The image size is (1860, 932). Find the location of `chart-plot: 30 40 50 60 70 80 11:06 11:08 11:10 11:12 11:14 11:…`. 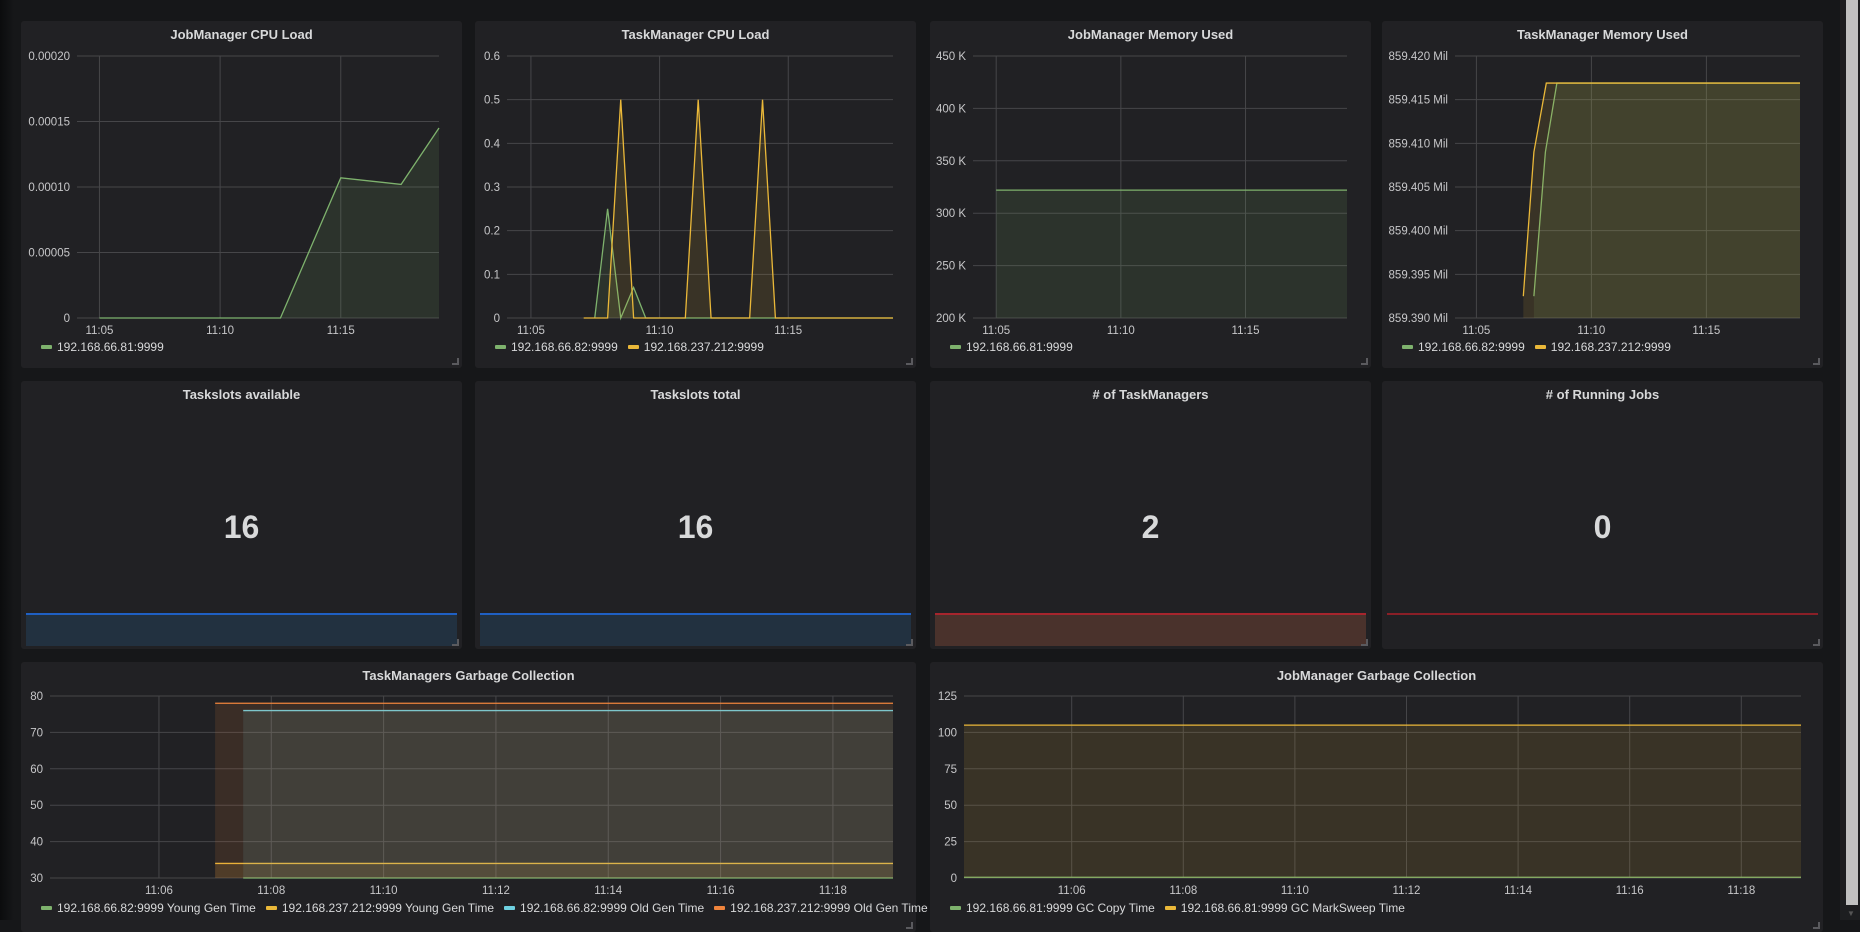

chart-plot: 30 40 50 60 70 80 11:06 11:08 11:10 11:12 11:14 11:… is located at coordinates (468, 797).